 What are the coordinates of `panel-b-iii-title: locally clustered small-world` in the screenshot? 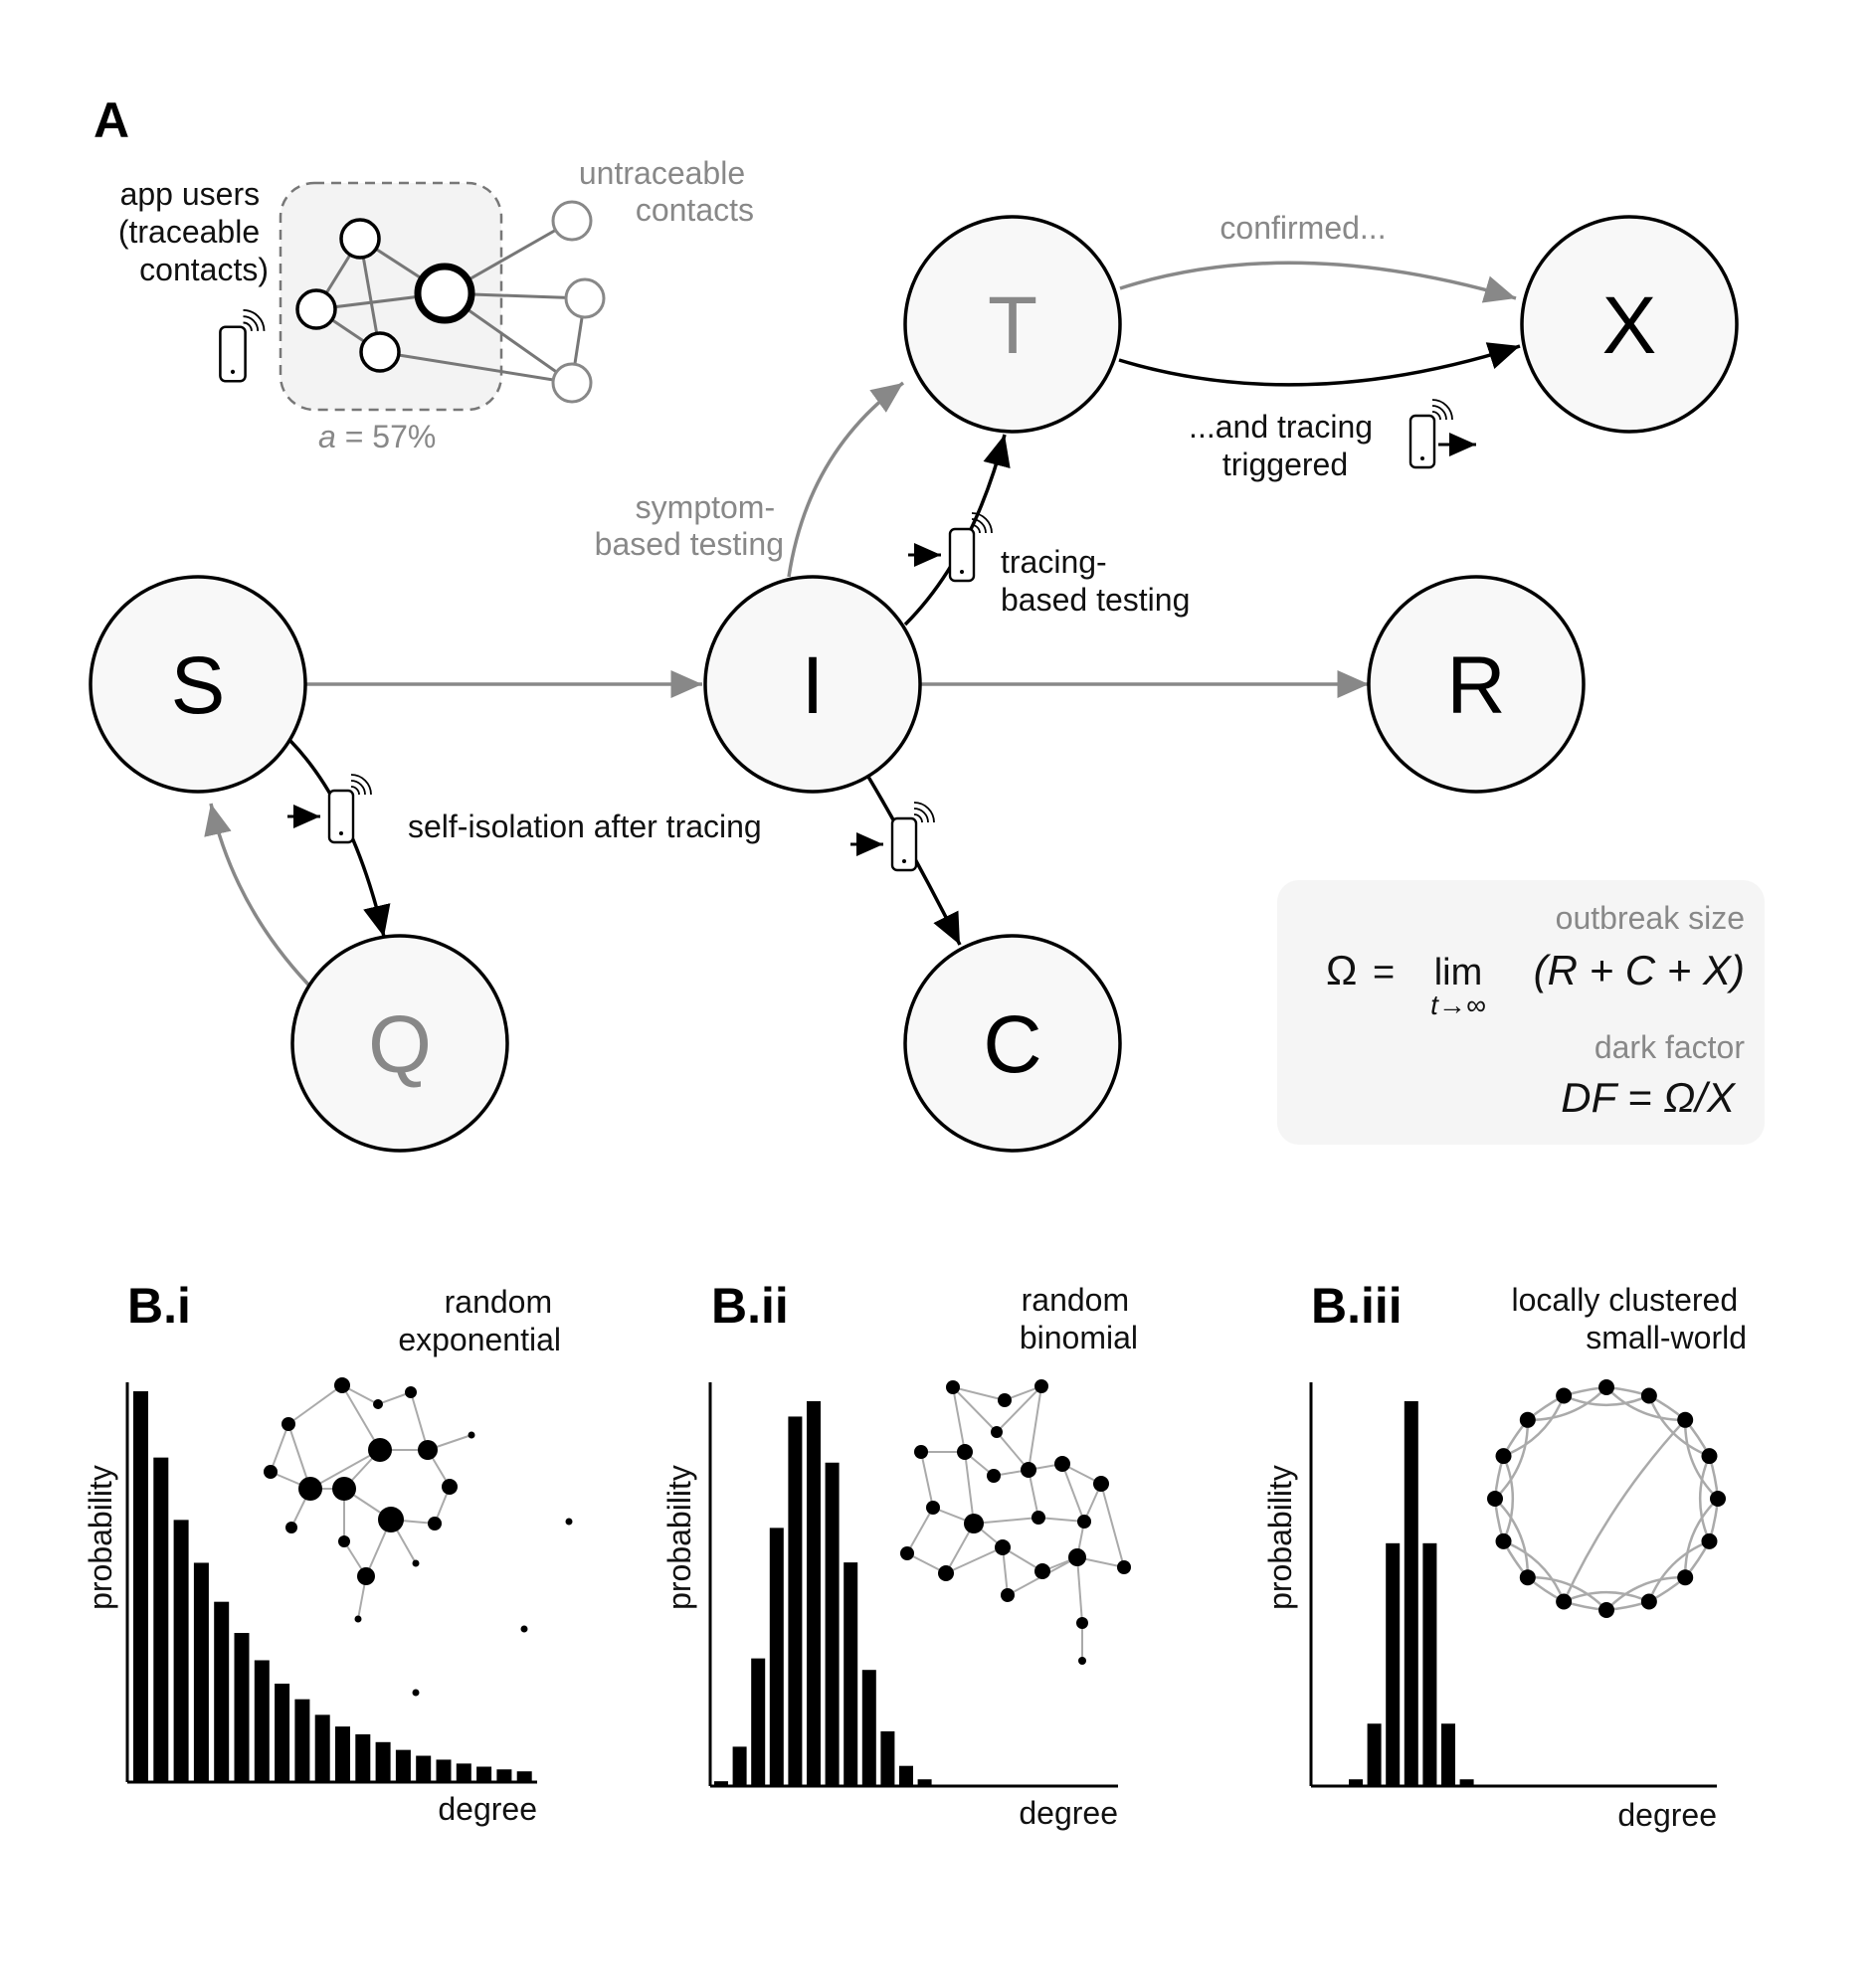 It's located at (1629, 1318).